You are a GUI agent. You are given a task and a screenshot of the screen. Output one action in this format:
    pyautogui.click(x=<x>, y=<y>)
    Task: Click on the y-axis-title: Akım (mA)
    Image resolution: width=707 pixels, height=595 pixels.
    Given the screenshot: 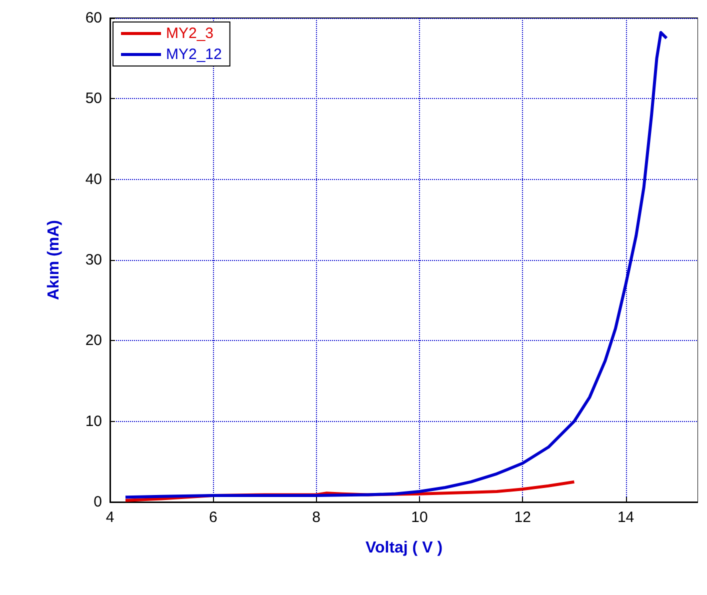 What is the action you would take?
    pyautogui.click(x=54, y=260)
    